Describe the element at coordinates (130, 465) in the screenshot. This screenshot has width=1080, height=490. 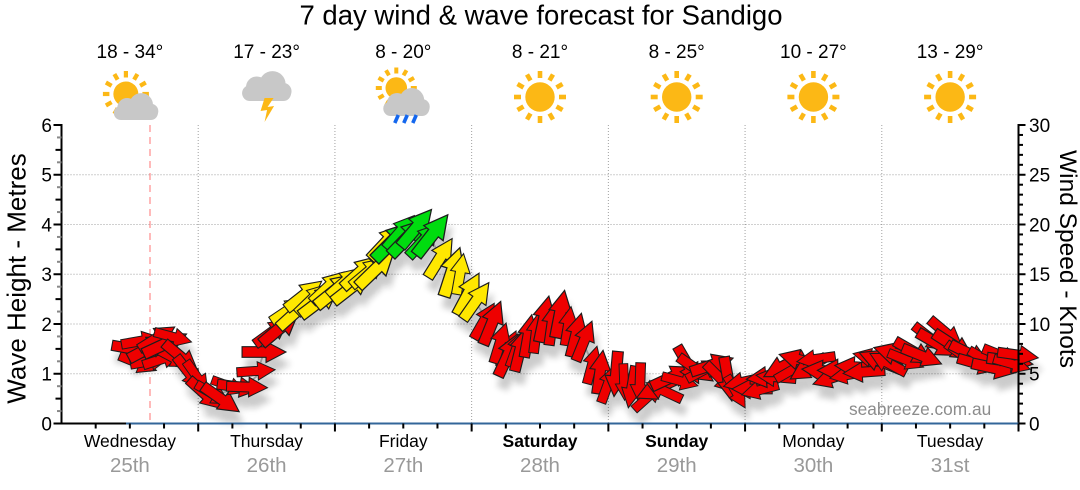
I see `svg-text: 25th` at that location.